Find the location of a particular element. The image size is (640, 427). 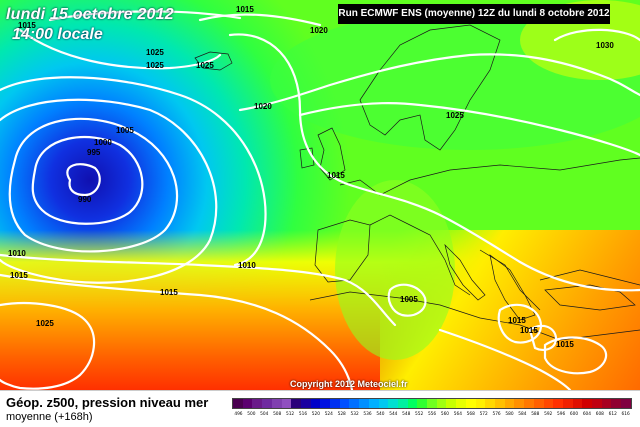

isobar-1015-aegean is located at coordinates (527, 327).